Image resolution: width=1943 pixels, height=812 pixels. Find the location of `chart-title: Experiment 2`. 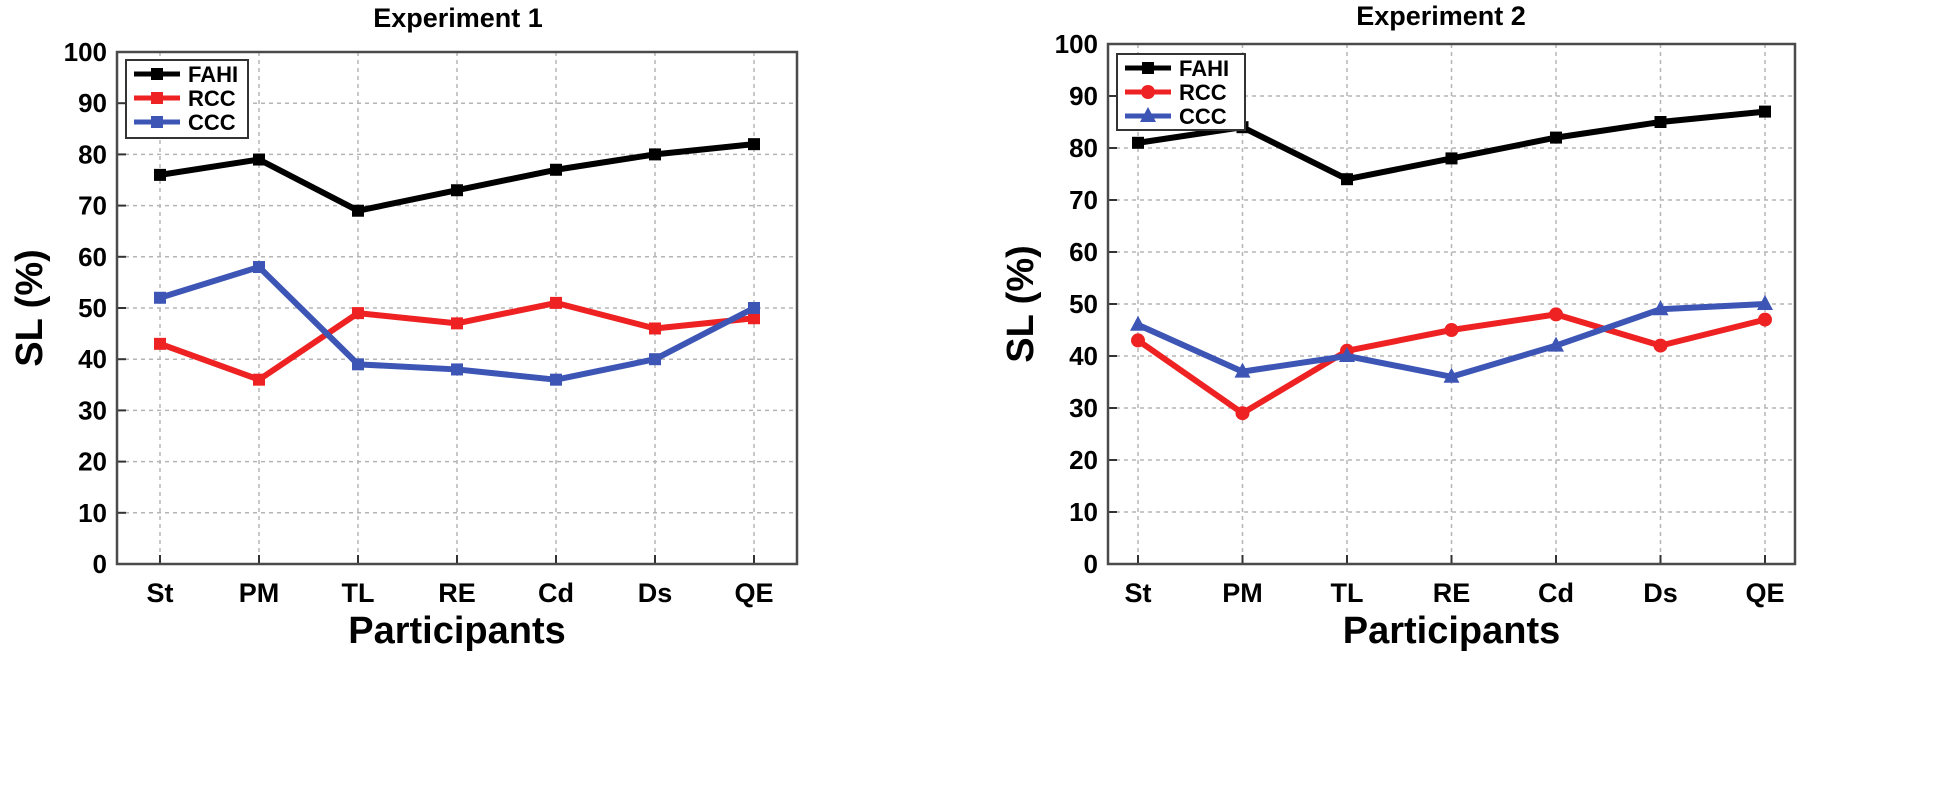

chart-title: Experiment 2 is located at coordinates (1441, 16).